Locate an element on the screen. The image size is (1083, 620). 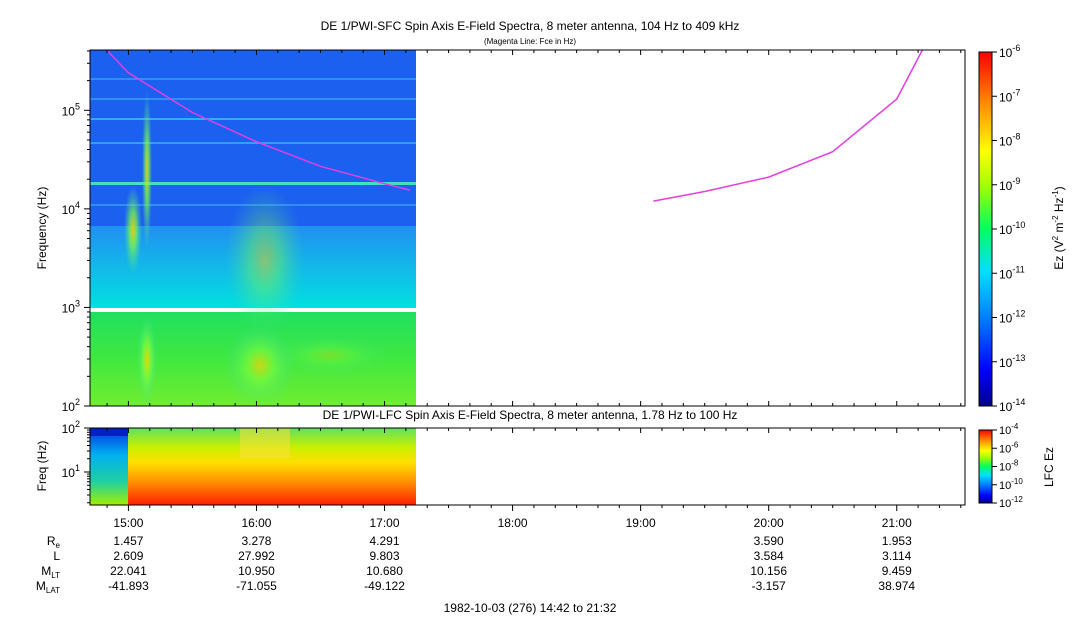
ephemeris-value: 2.609 is located at coordinates (128, 556).